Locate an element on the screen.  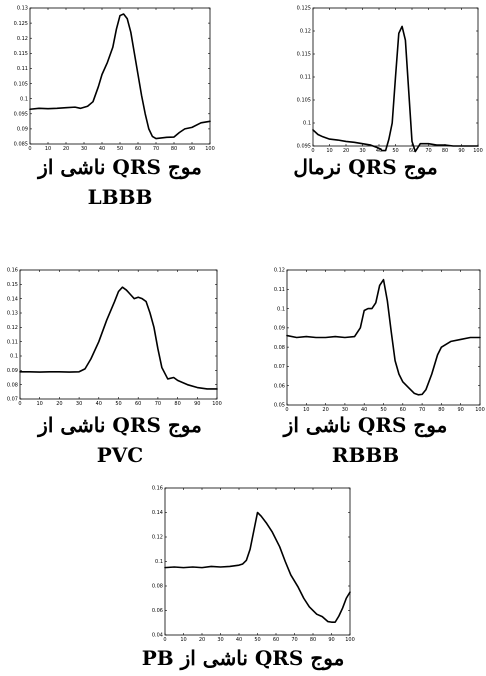
chart-lbbb-caption: موج QRS ناشی از LBBB is located at coordinates (120, 182).